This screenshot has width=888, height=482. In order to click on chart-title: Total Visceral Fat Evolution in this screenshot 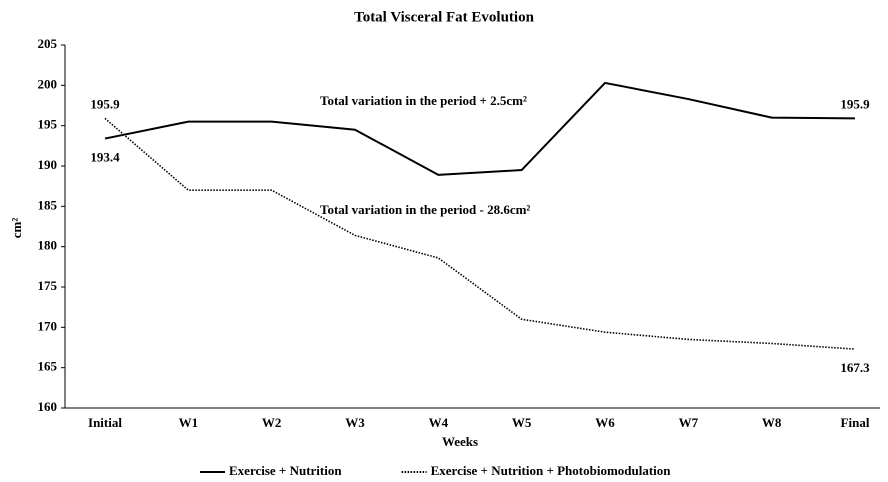, I will do `click(444, 17)`.